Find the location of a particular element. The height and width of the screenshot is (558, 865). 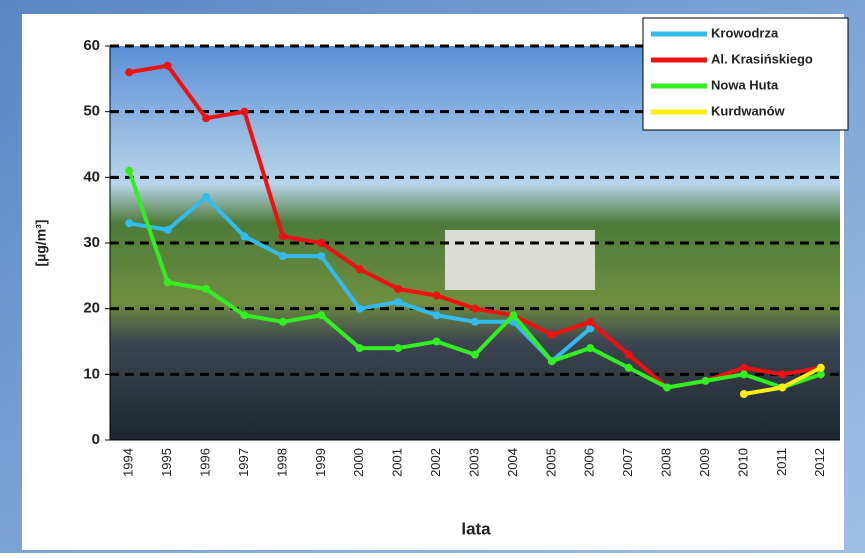

x-tick-label: 2004 is located at coordinates (512, 462).